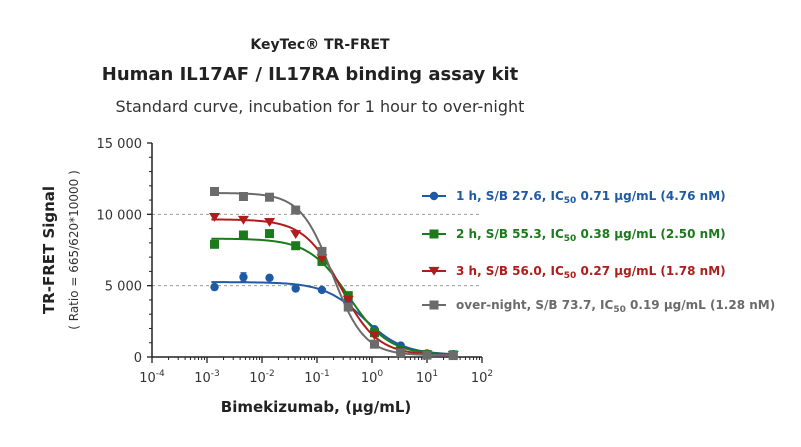 This screenshot has width=801, height=447. Describe the element at coordinates (215, 374) in the screenshot. I see `x-tick-exponent: -3` at that location.